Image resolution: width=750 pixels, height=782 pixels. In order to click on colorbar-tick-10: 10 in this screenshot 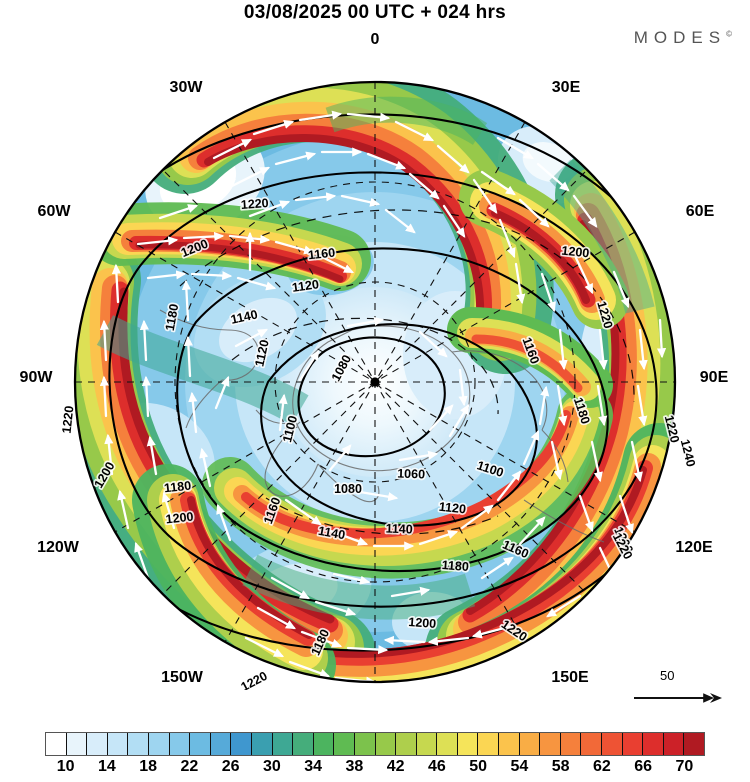, I will do `click(65, 766)`.